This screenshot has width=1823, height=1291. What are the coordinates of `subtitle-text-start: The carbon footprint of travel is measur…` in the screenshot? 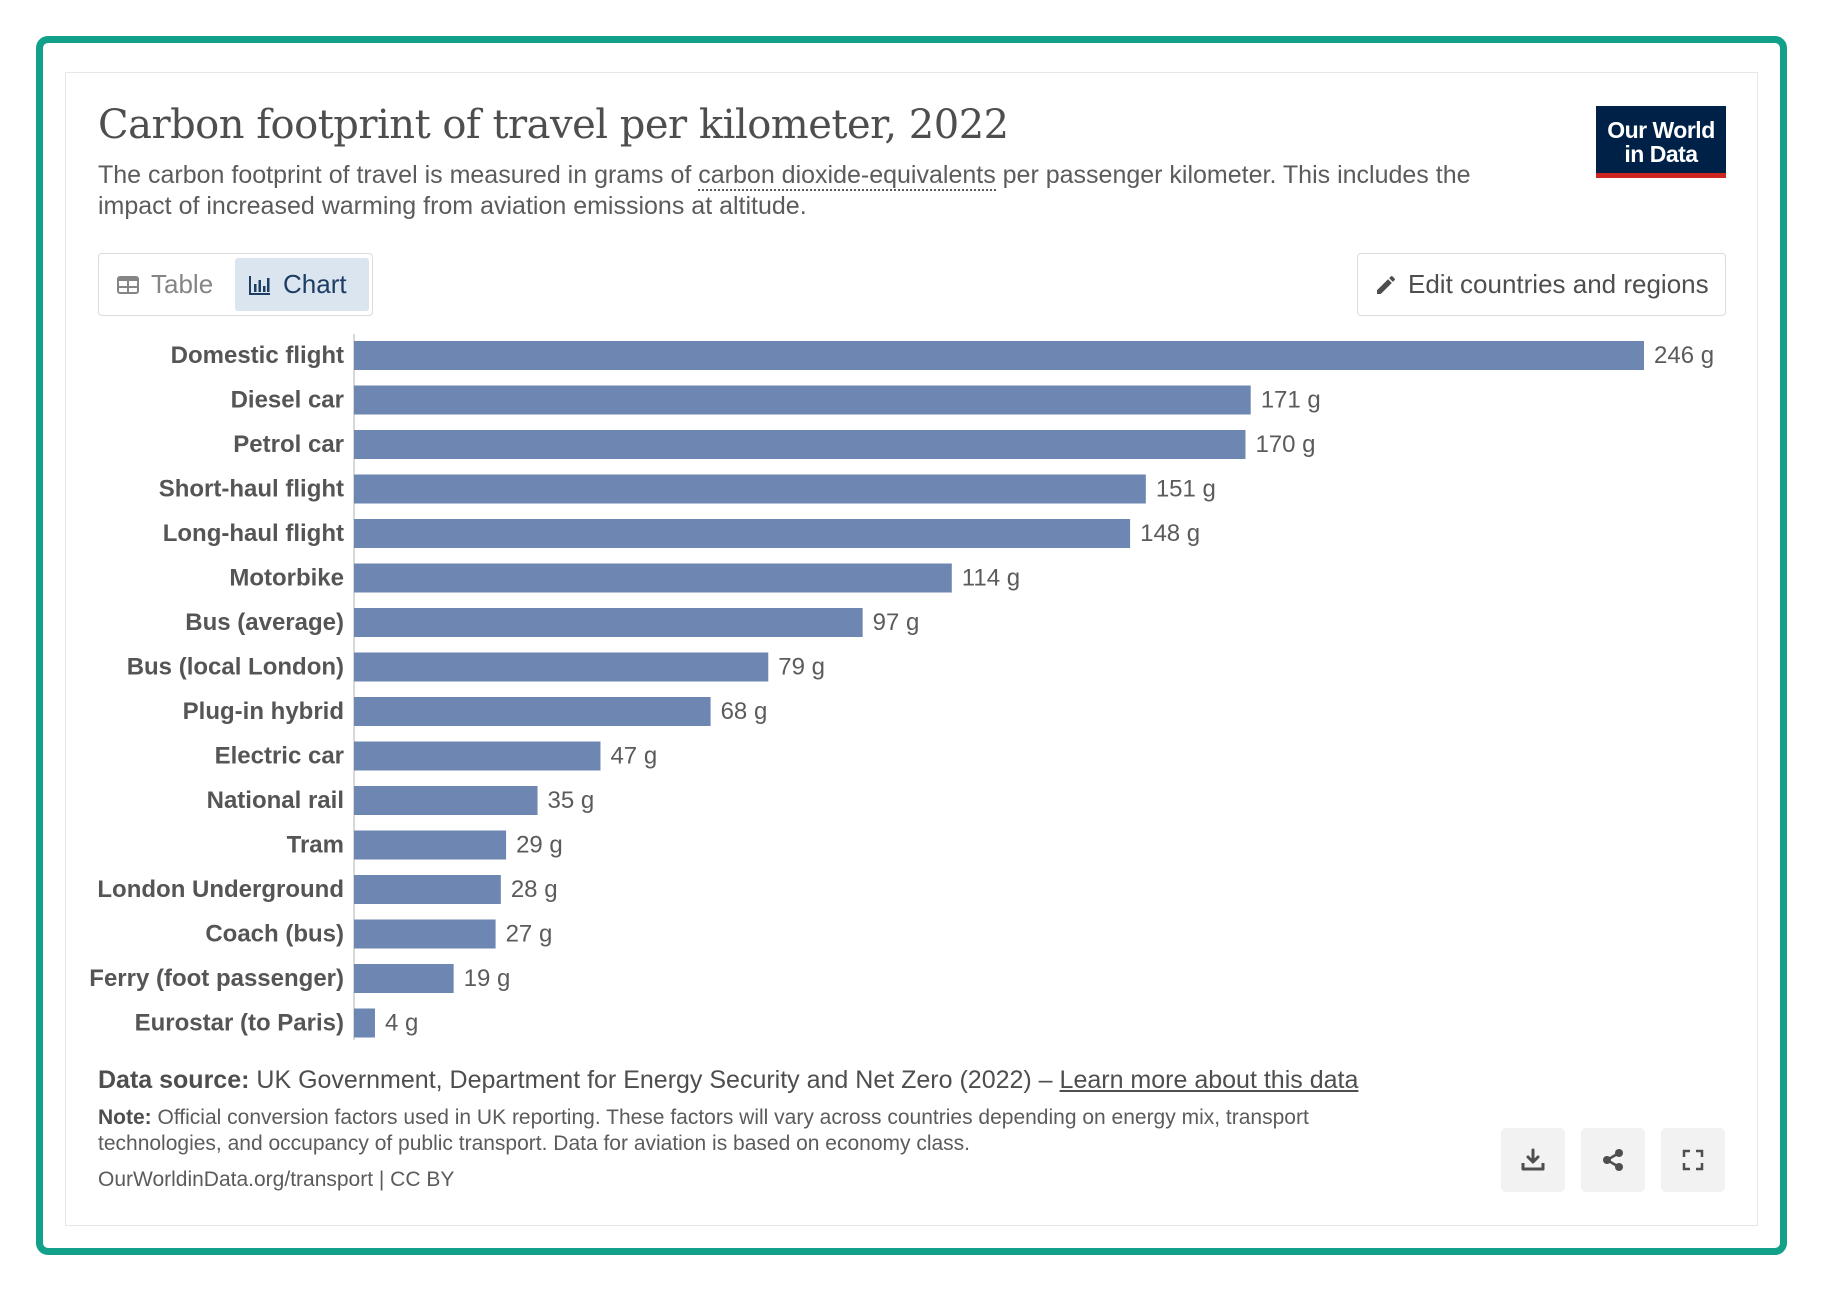 It's located at (398, 175).